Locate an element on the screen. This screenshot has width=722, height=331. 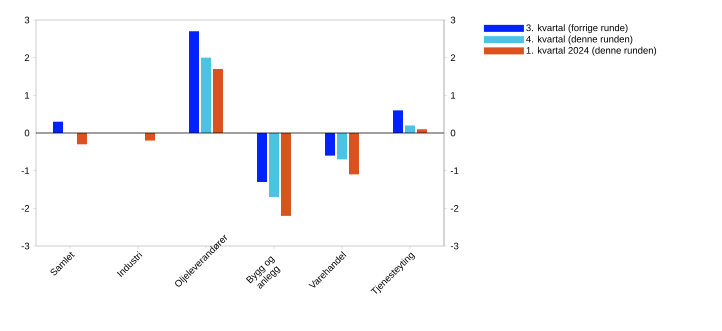
y2-tick-label: 0 is located at coordinates (27, 133).